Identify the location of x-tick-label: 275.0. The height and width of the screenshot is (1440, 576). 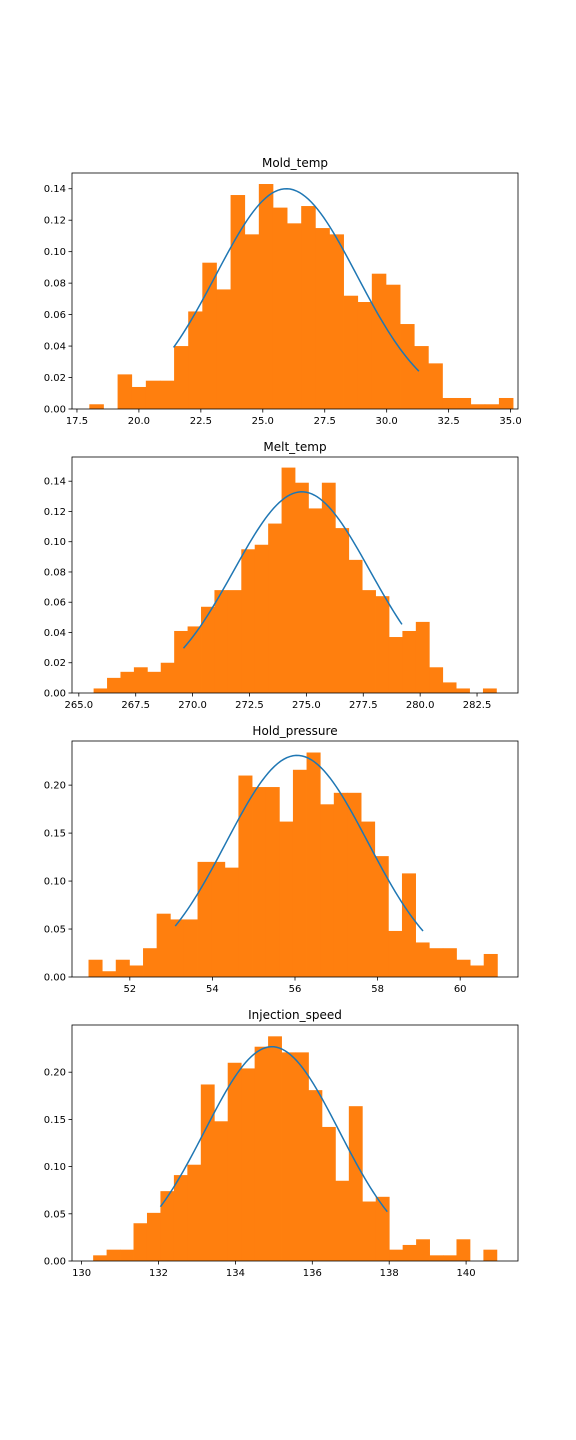
(306, 705).